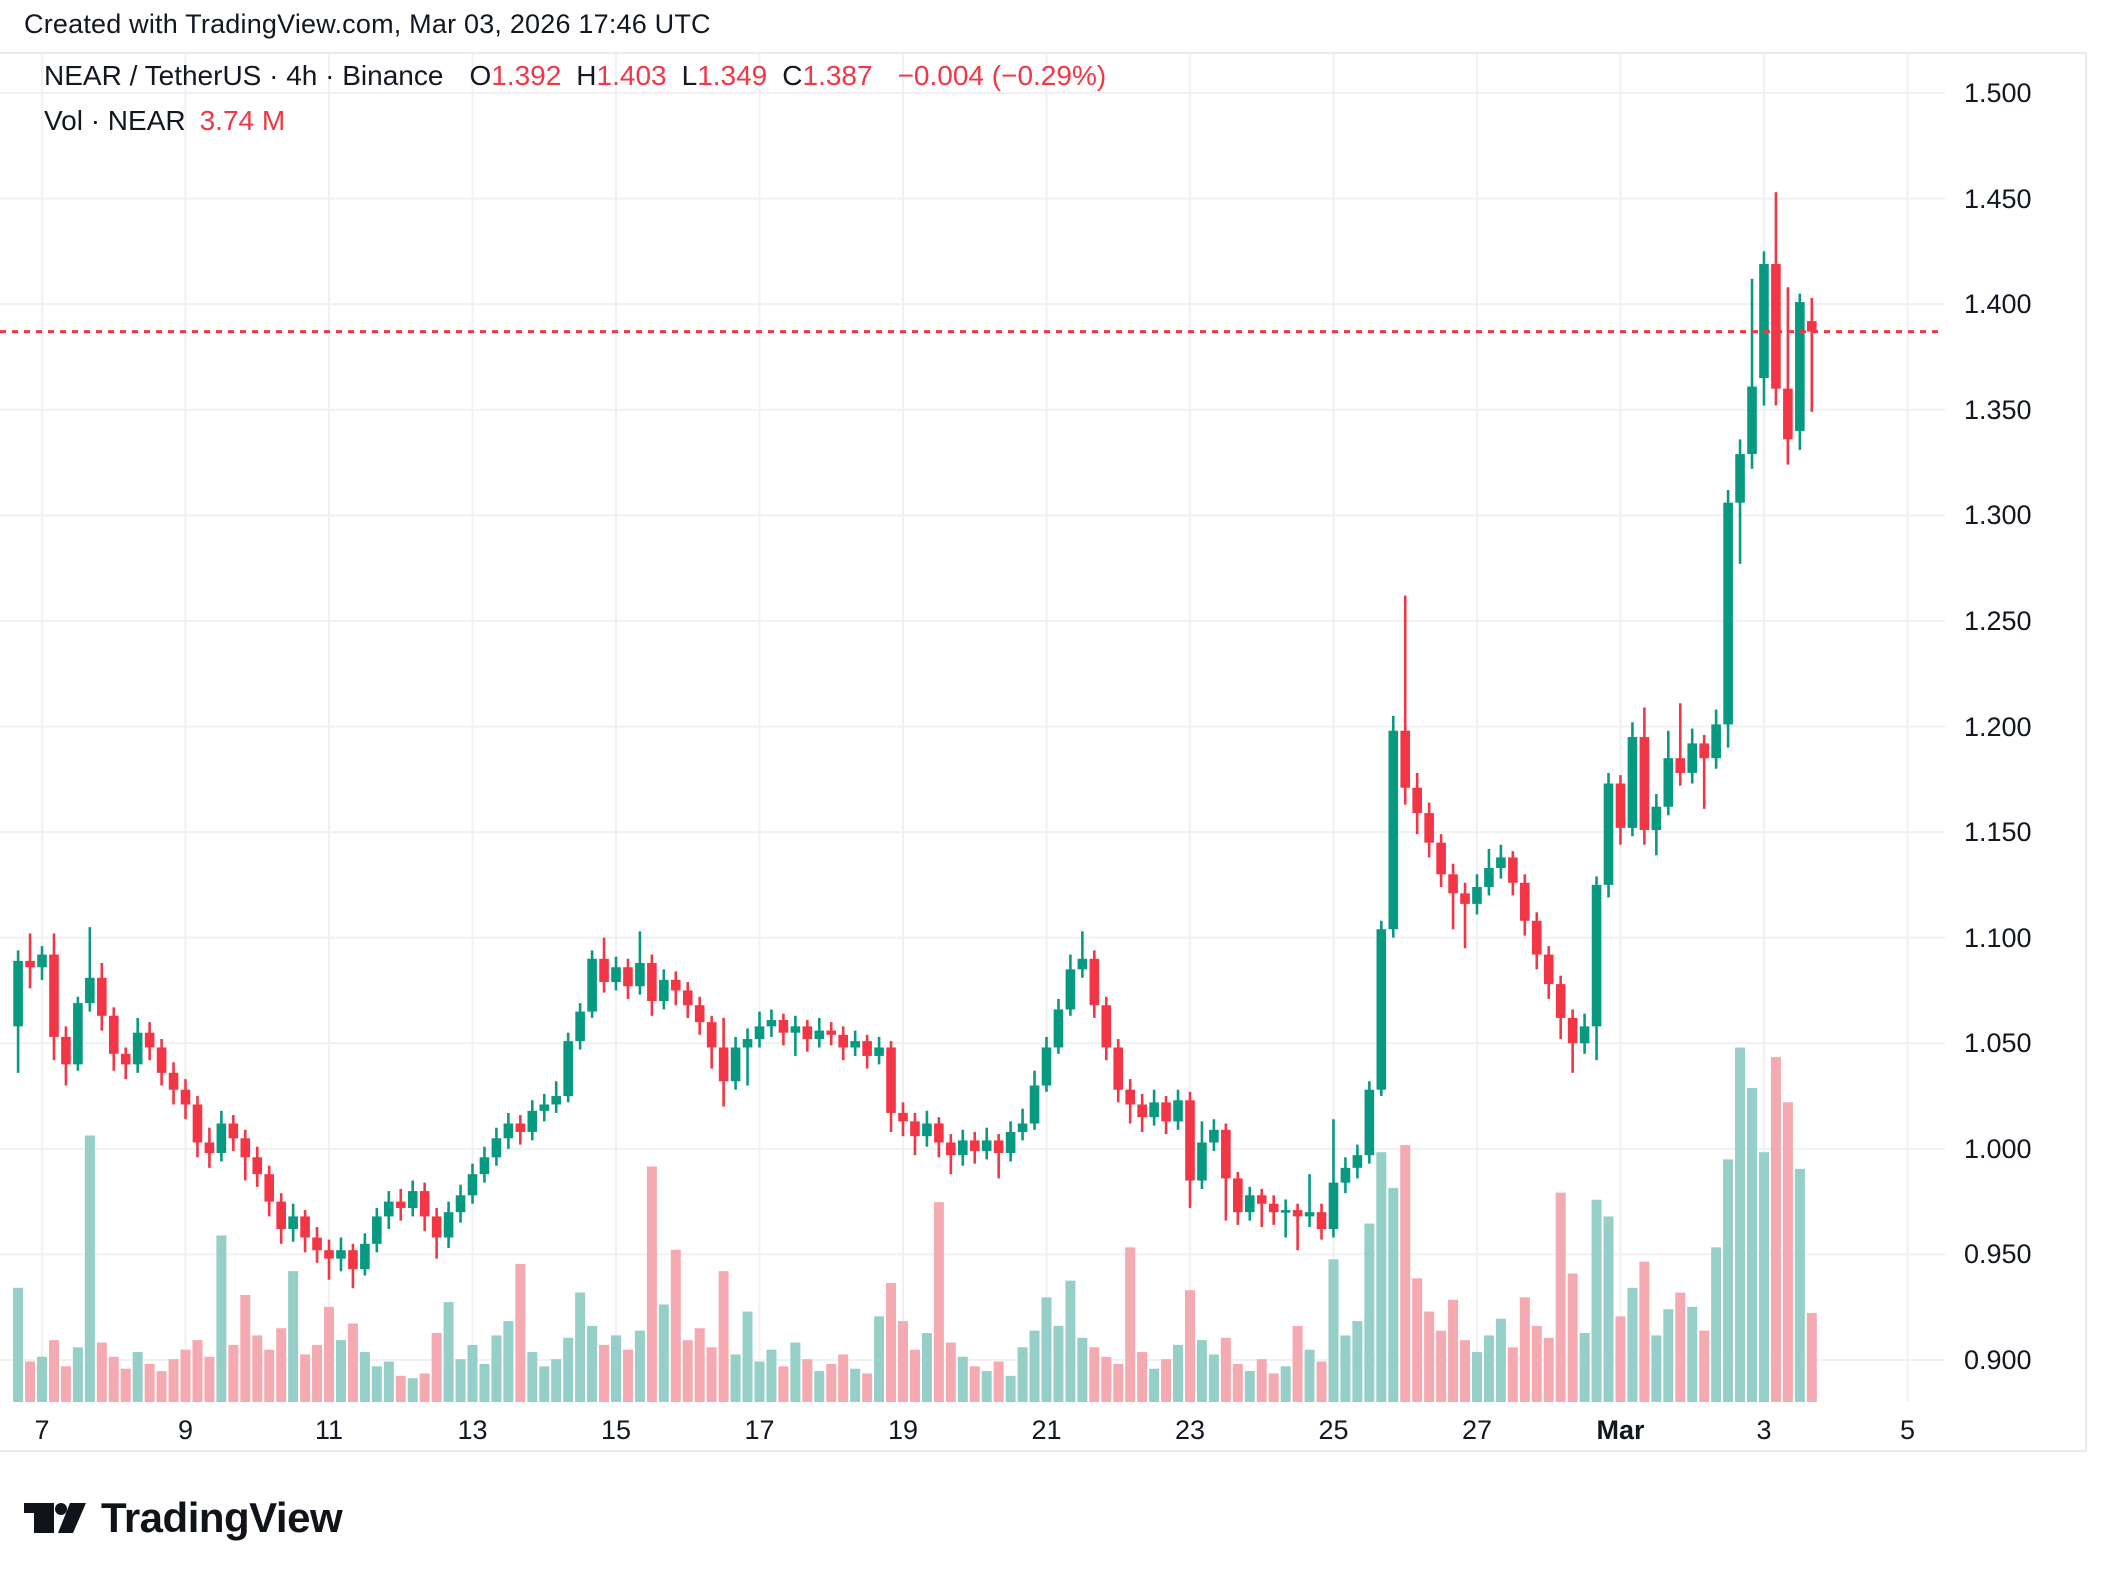  I want to click on time-scale: 7 9 11 13 15 17 19 21 23 25 27 Mar 3 5, so click(1043, 1426).